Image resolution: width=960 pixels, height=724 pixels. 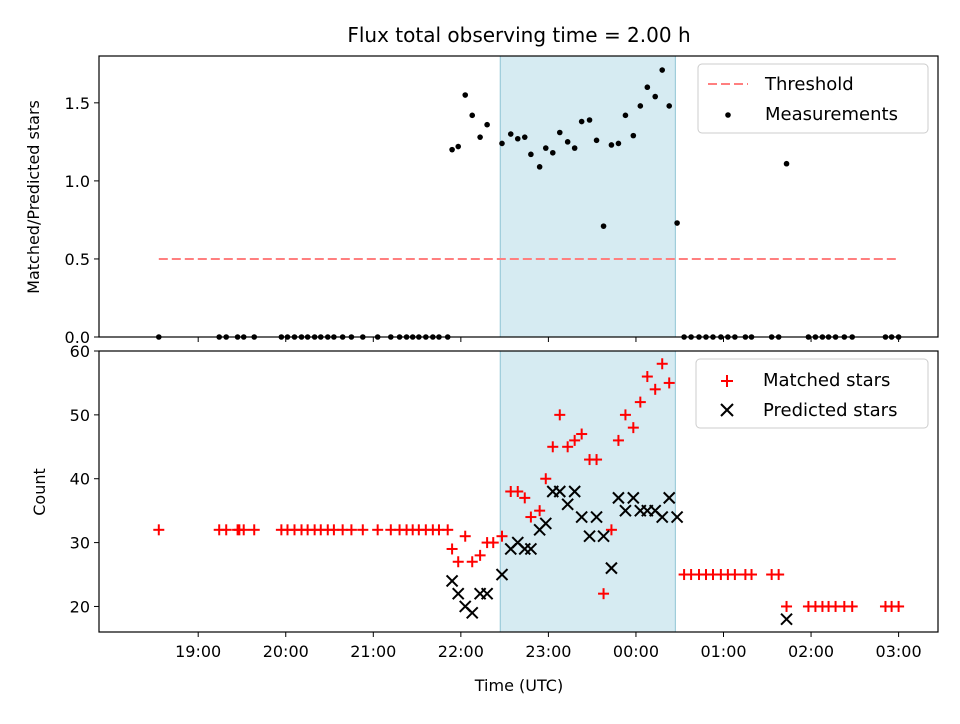 I want to click on bottom-observing-window, so click(x=588, y=491).